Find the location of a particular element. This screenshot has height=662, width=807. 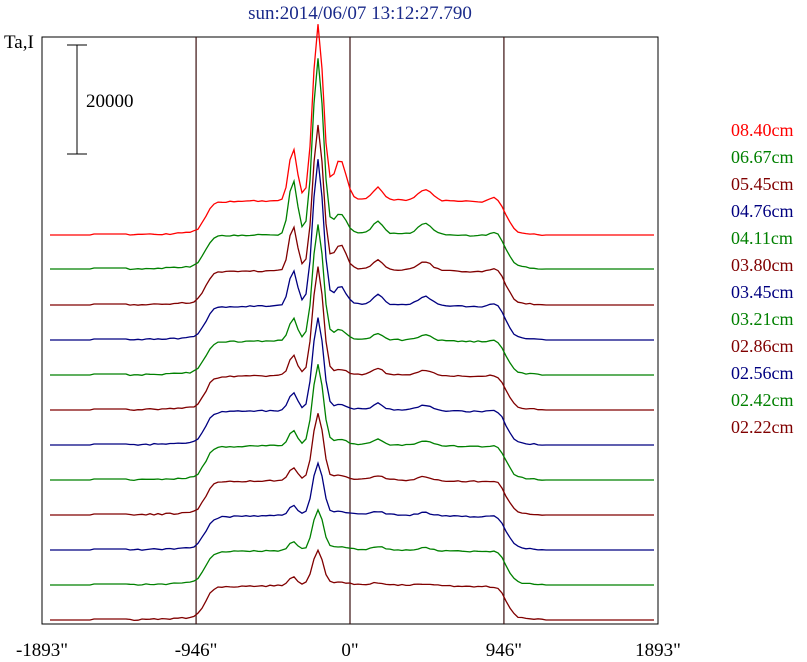

legend-entry: 02.42cm is located at coordinates (762, 400).